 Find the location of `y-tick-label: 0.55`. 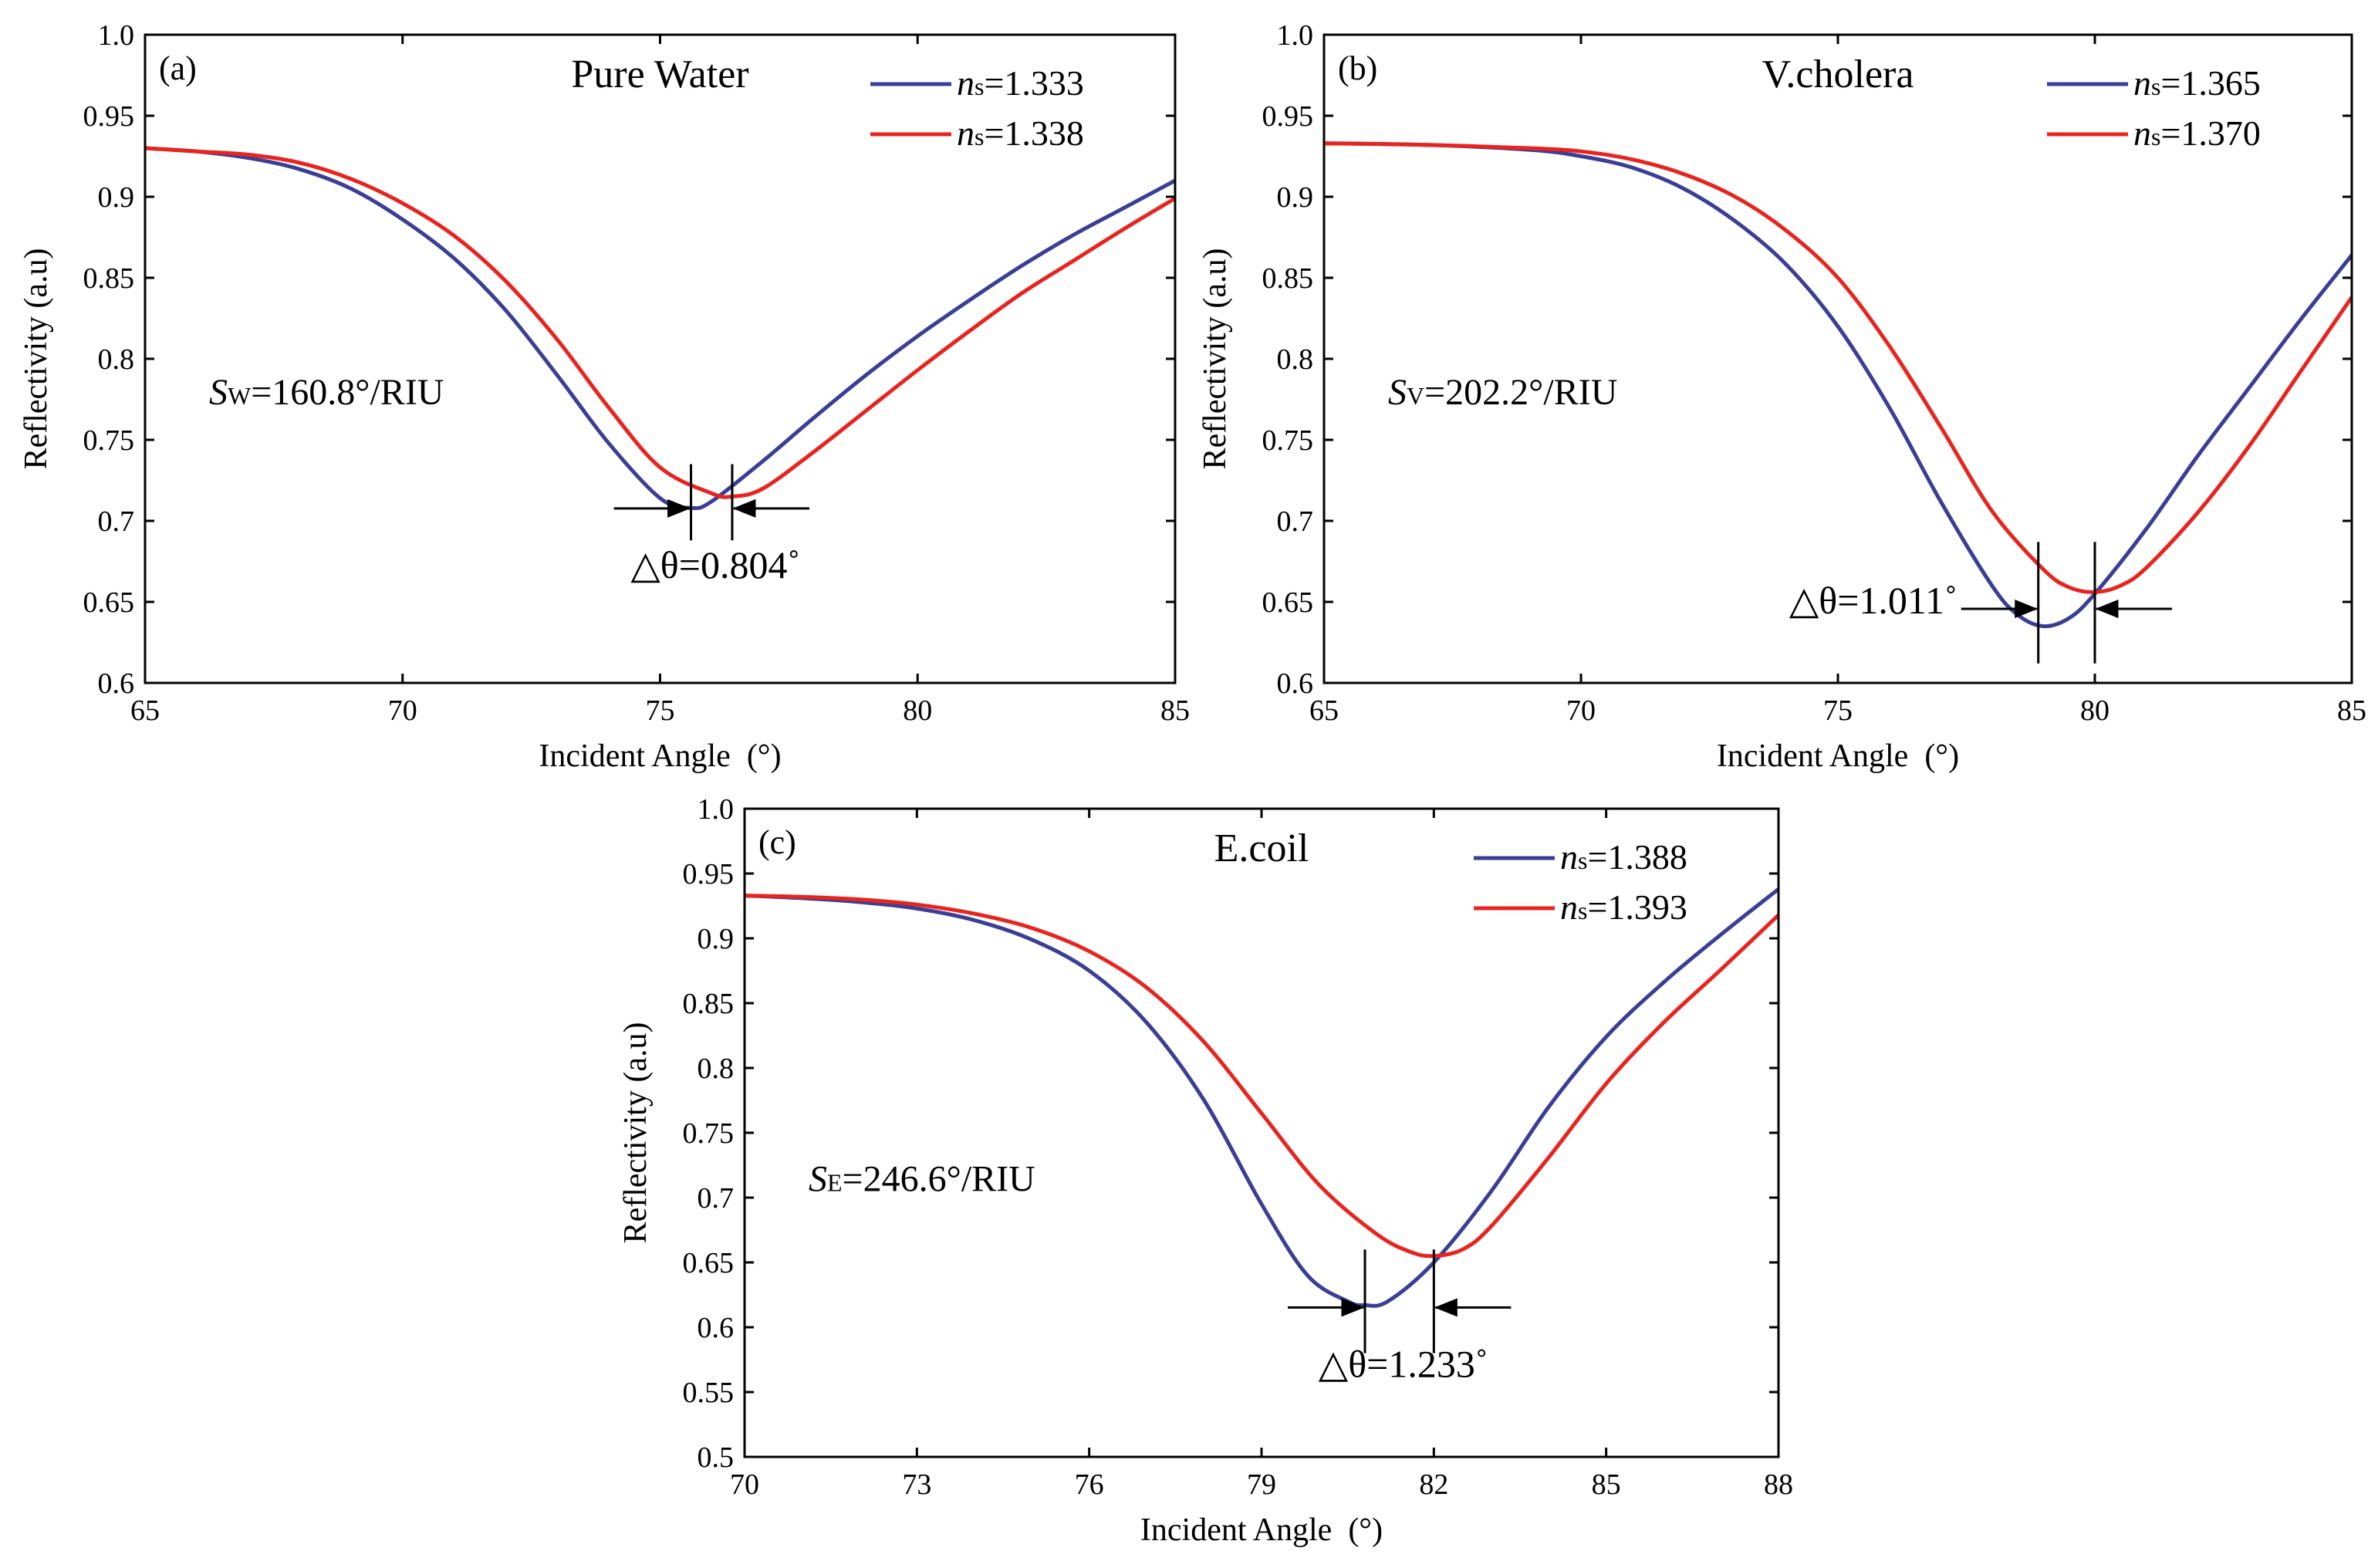

y-tick-label: 0.55 is located at coordinates (709, 1393).